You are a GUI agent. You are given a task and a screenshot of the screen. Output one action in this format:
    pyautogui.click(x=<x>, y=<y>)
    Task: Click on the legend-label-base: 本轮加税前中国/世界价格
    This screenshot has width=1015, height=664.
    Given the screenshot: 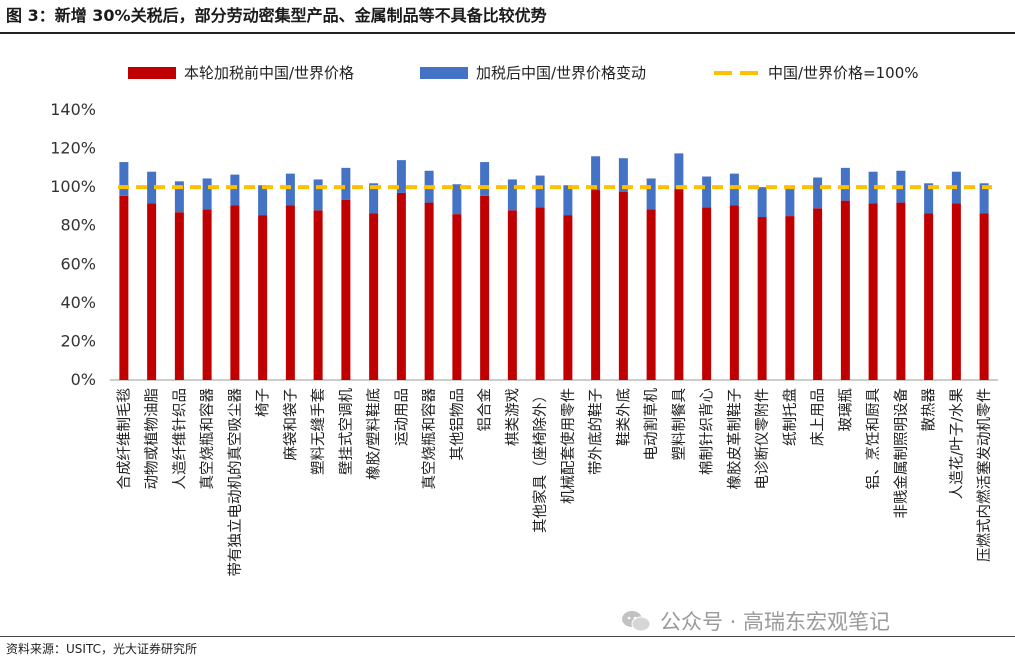 What is the action you would take?
    pyautogui.click(x=269, y=73)
    